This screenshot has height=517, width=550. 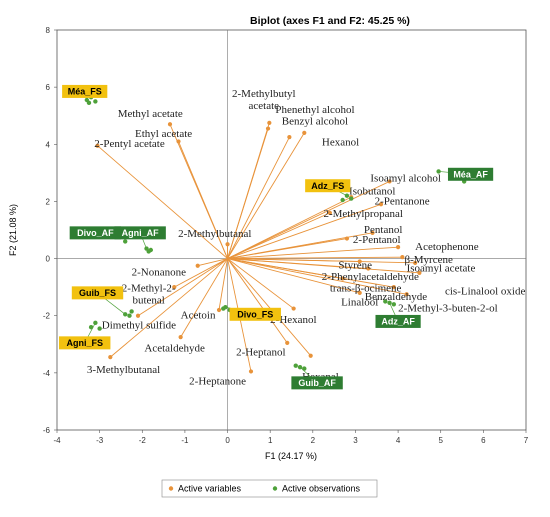 What do you see at coordinates (174, 348) in the screenshot?
I see `variable-label-acetaldehyde: Acetaldehyde` at bounding box center [174, 348].